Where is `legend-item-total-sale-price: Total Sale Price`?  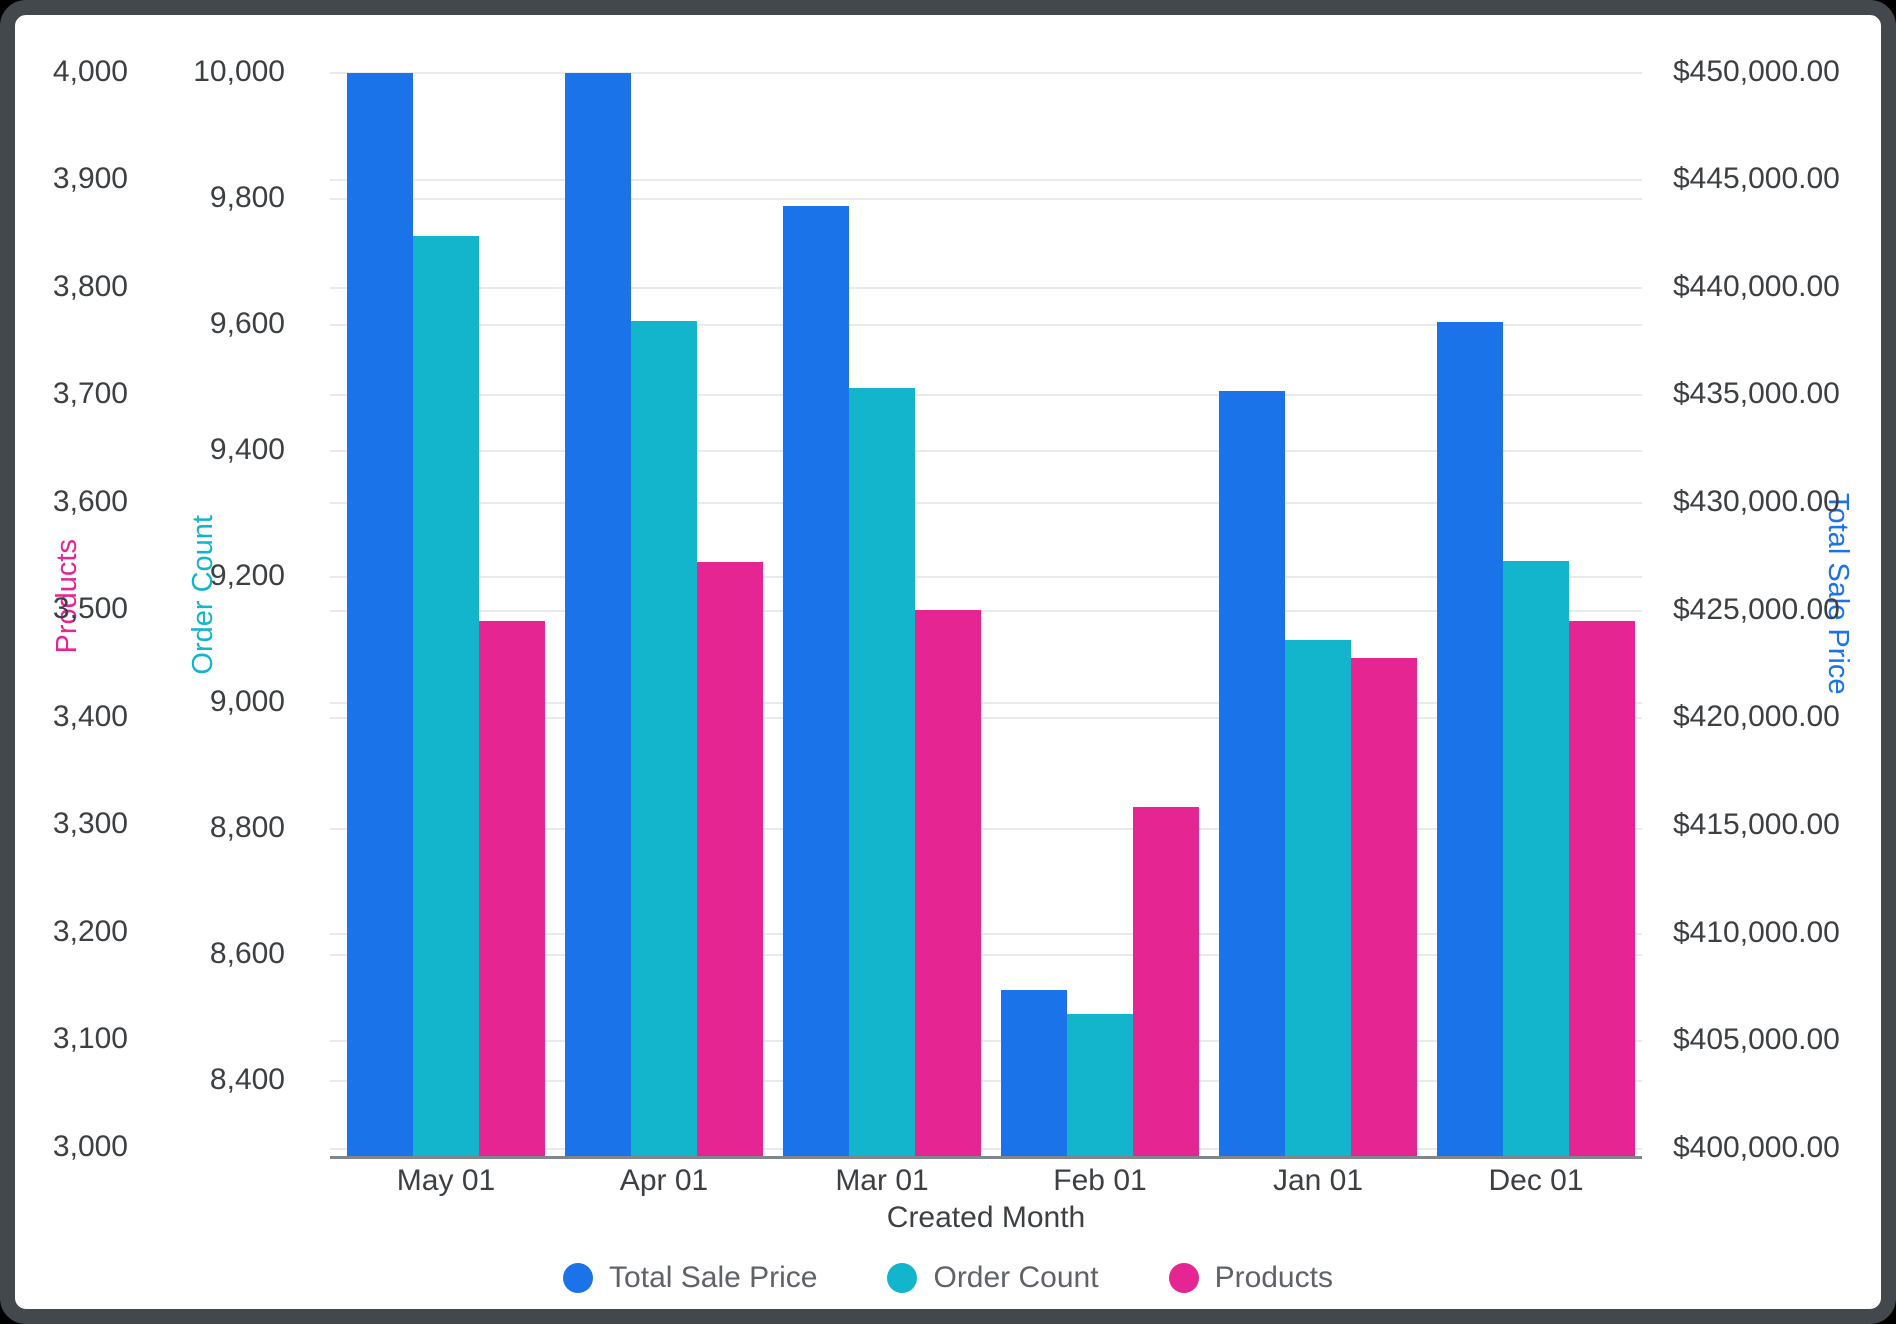 legend-item-total-sale-price: Total Sale Price is located at coordinates (690, 1278).